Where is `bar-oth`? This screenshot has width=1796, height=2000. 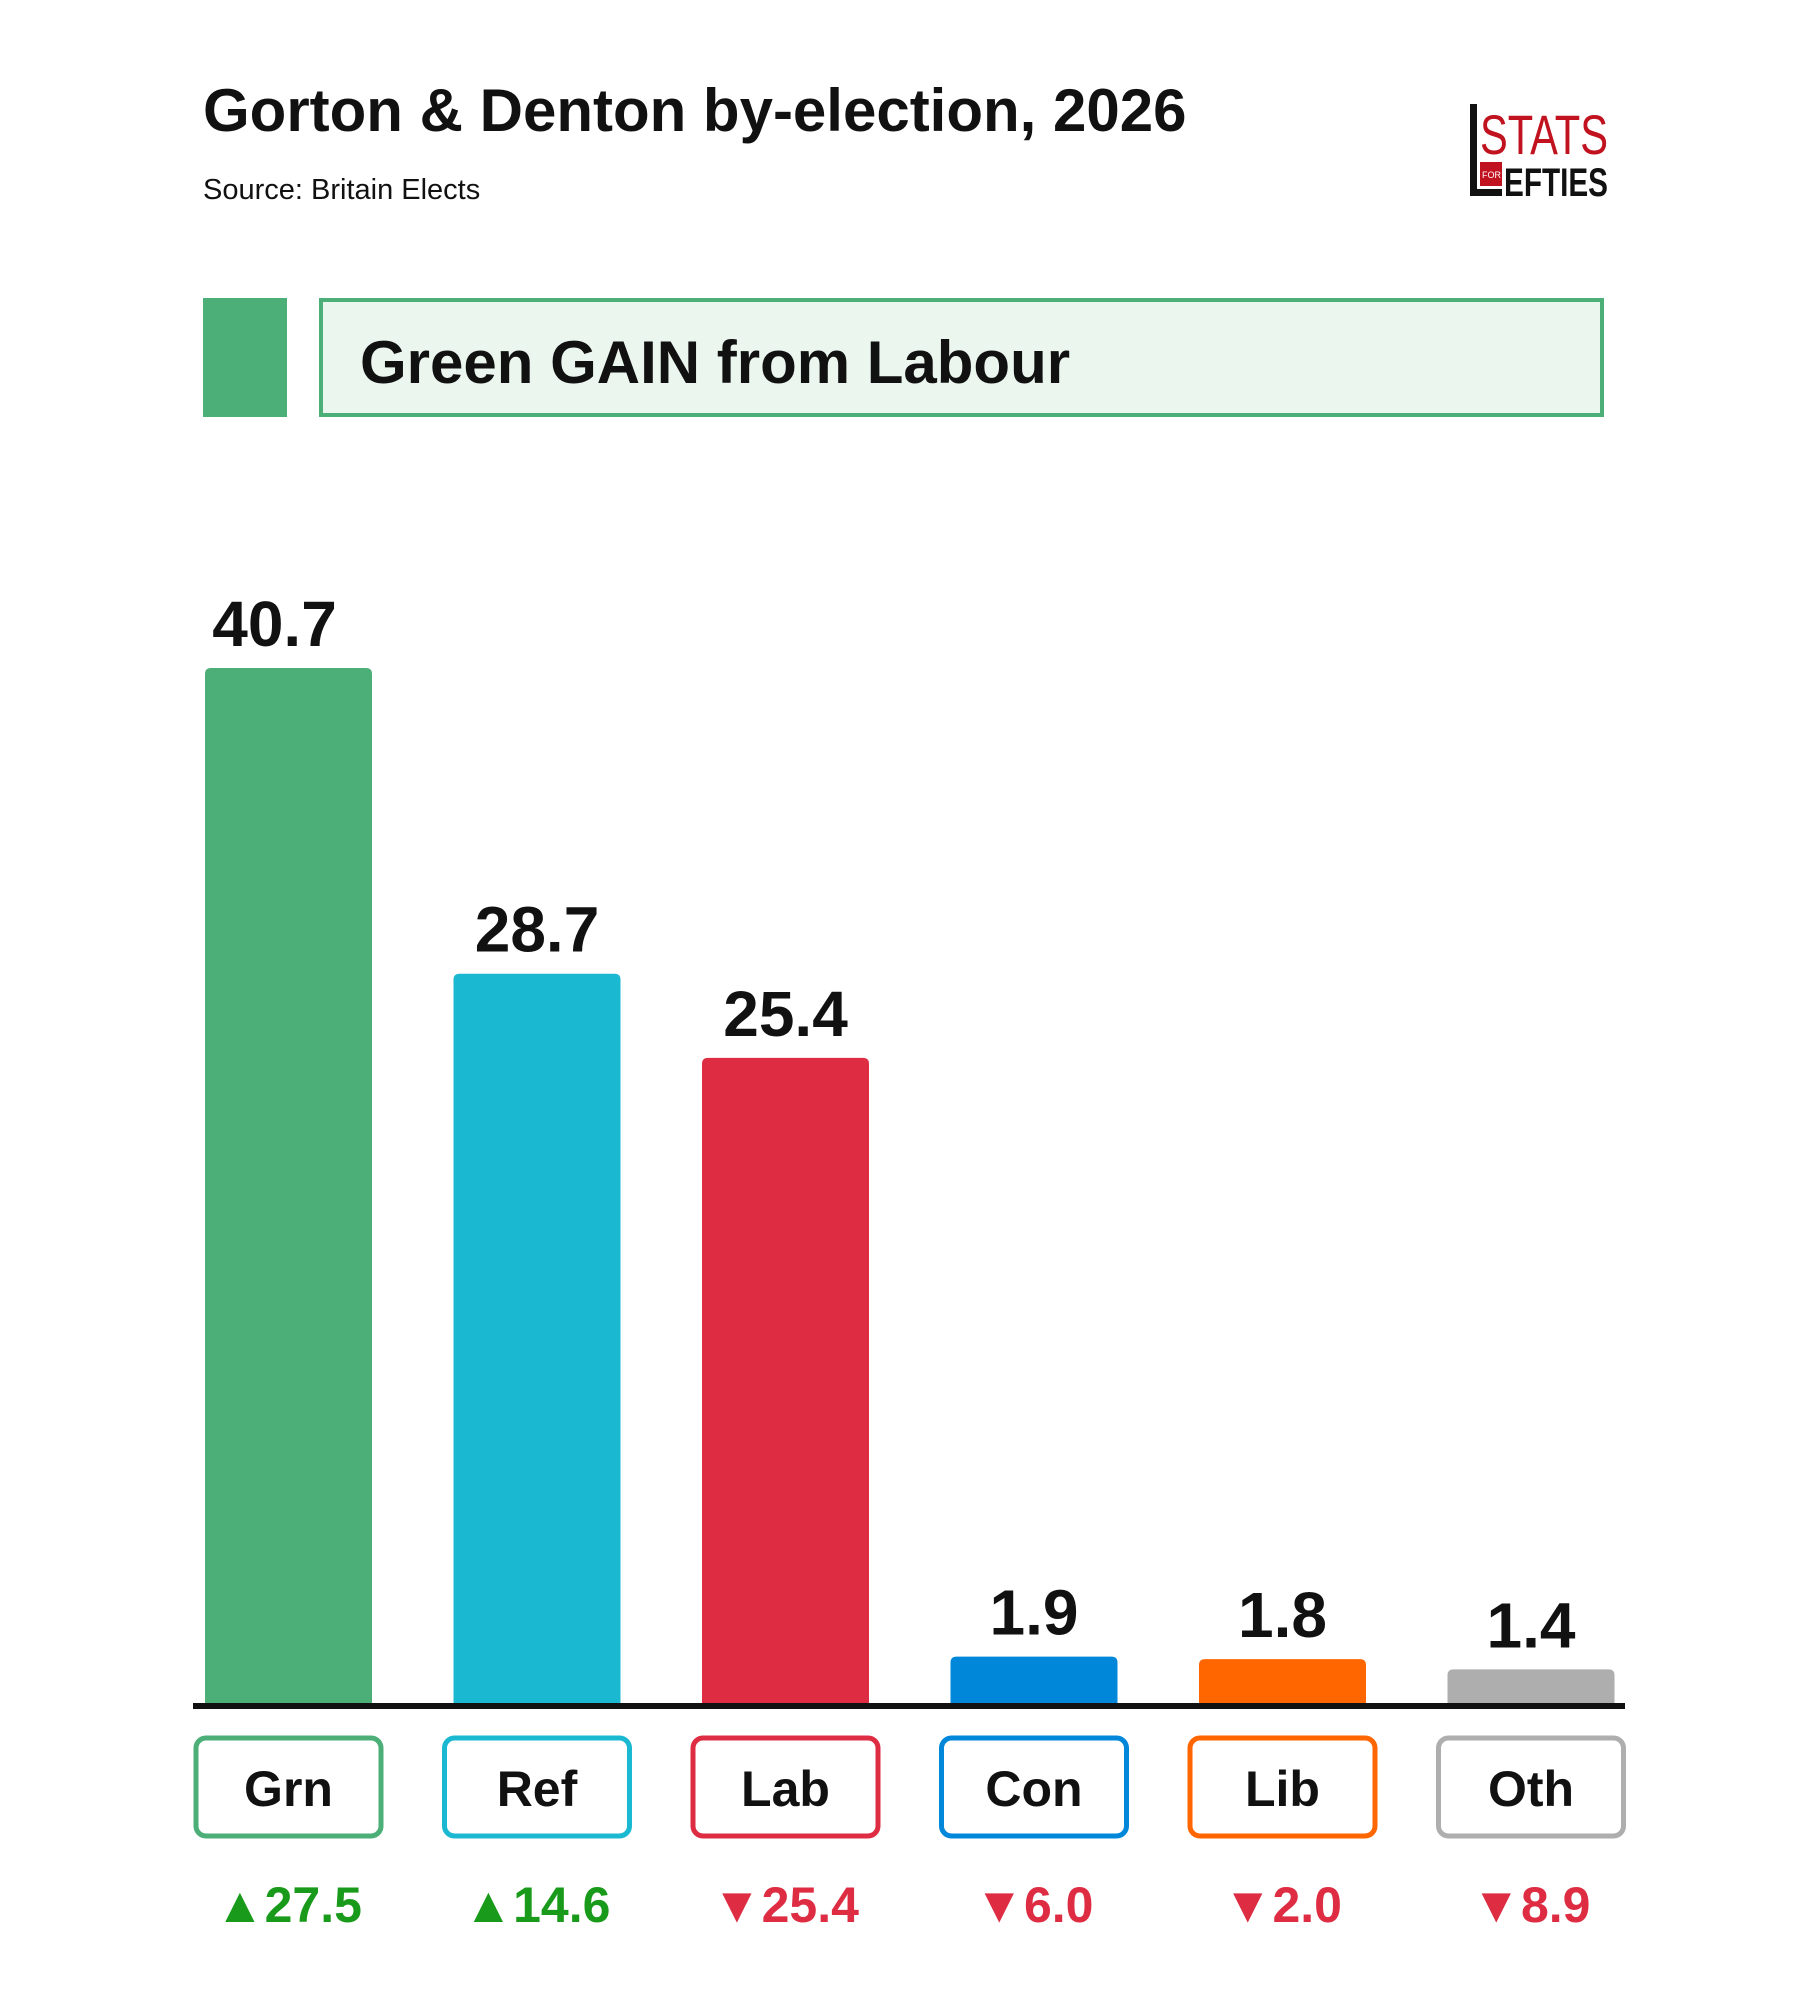 bar-oth is located at coordinates (1531, 1687).